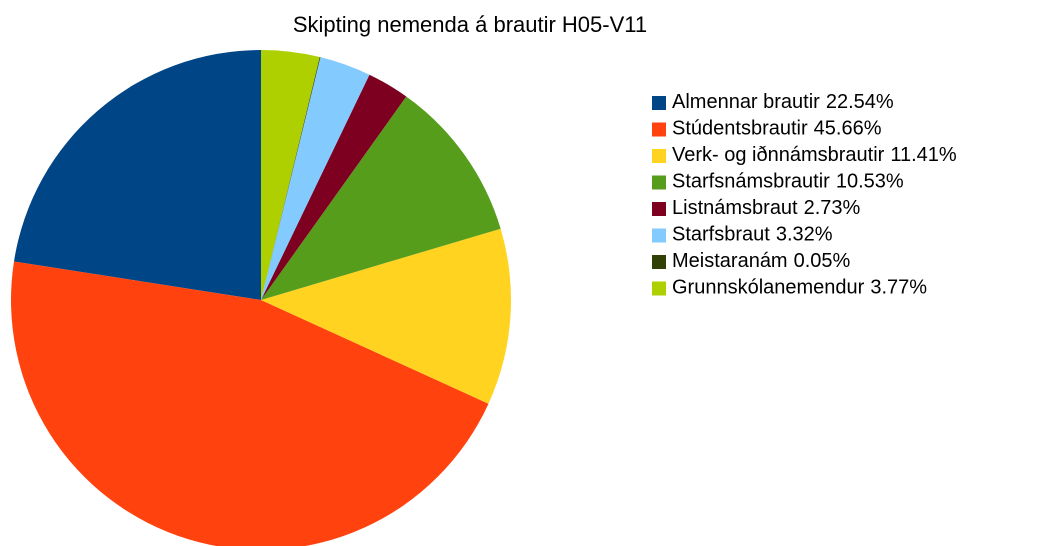 This screenshot has width=1047, height=546. Describe the element at coordinates (735, 208) in the screenshot. I see `legend-name: Listnámsbraut` at that location.